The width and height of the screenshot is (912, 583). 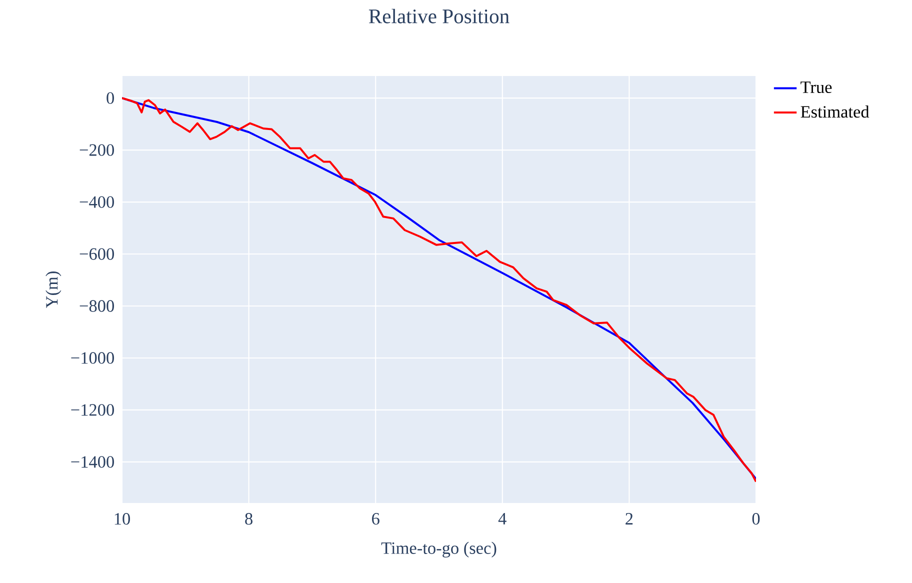 I want to click on y-tick-label: −200, so click(x=97, y=150).